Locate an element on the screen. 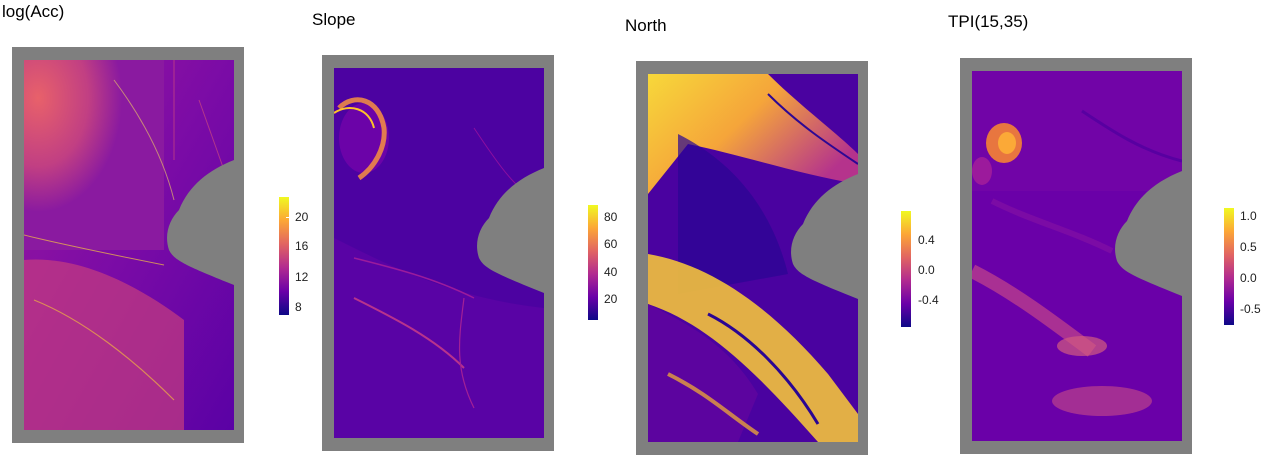  colorbar-tick: -0.4 is located at coordinates (928, 300).